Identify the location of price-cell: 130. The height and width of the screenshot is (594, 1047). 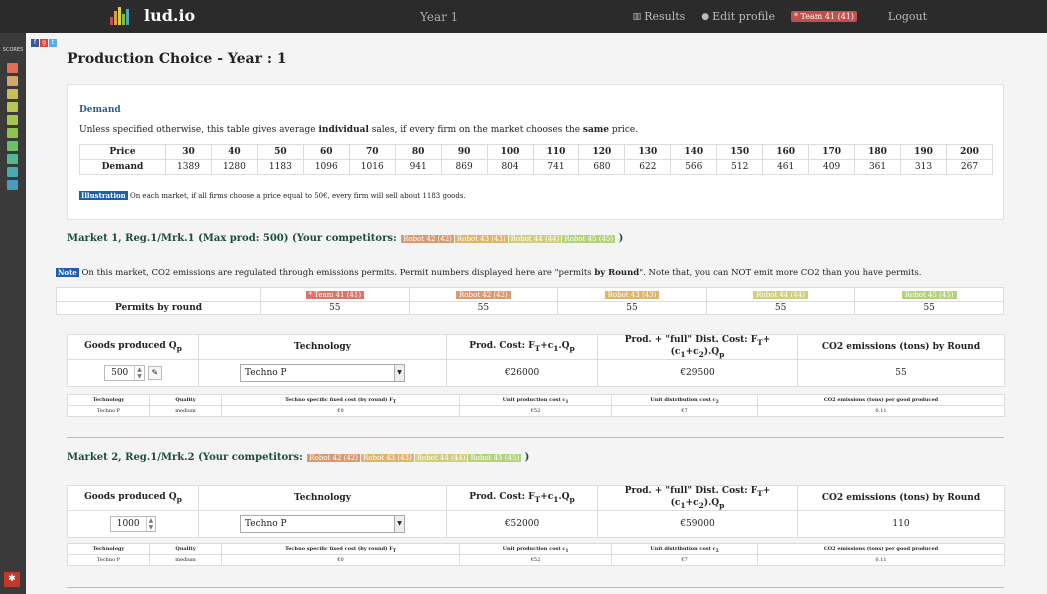
(648, 152).